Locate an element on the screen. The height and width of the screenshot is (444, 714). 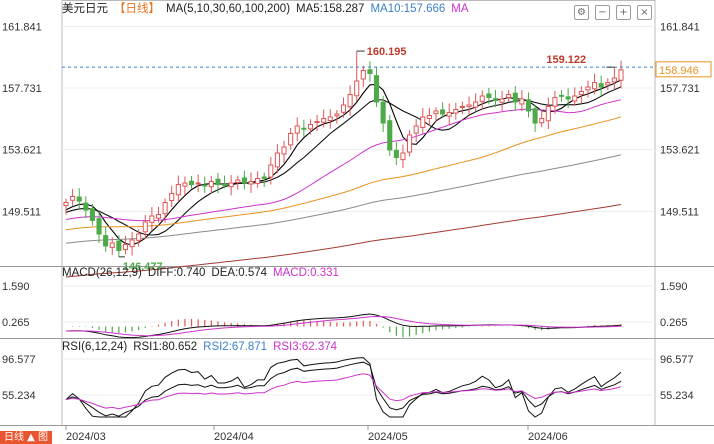
macd-params-label: MACD(26,12,9) is located at coordinates (102, 273).